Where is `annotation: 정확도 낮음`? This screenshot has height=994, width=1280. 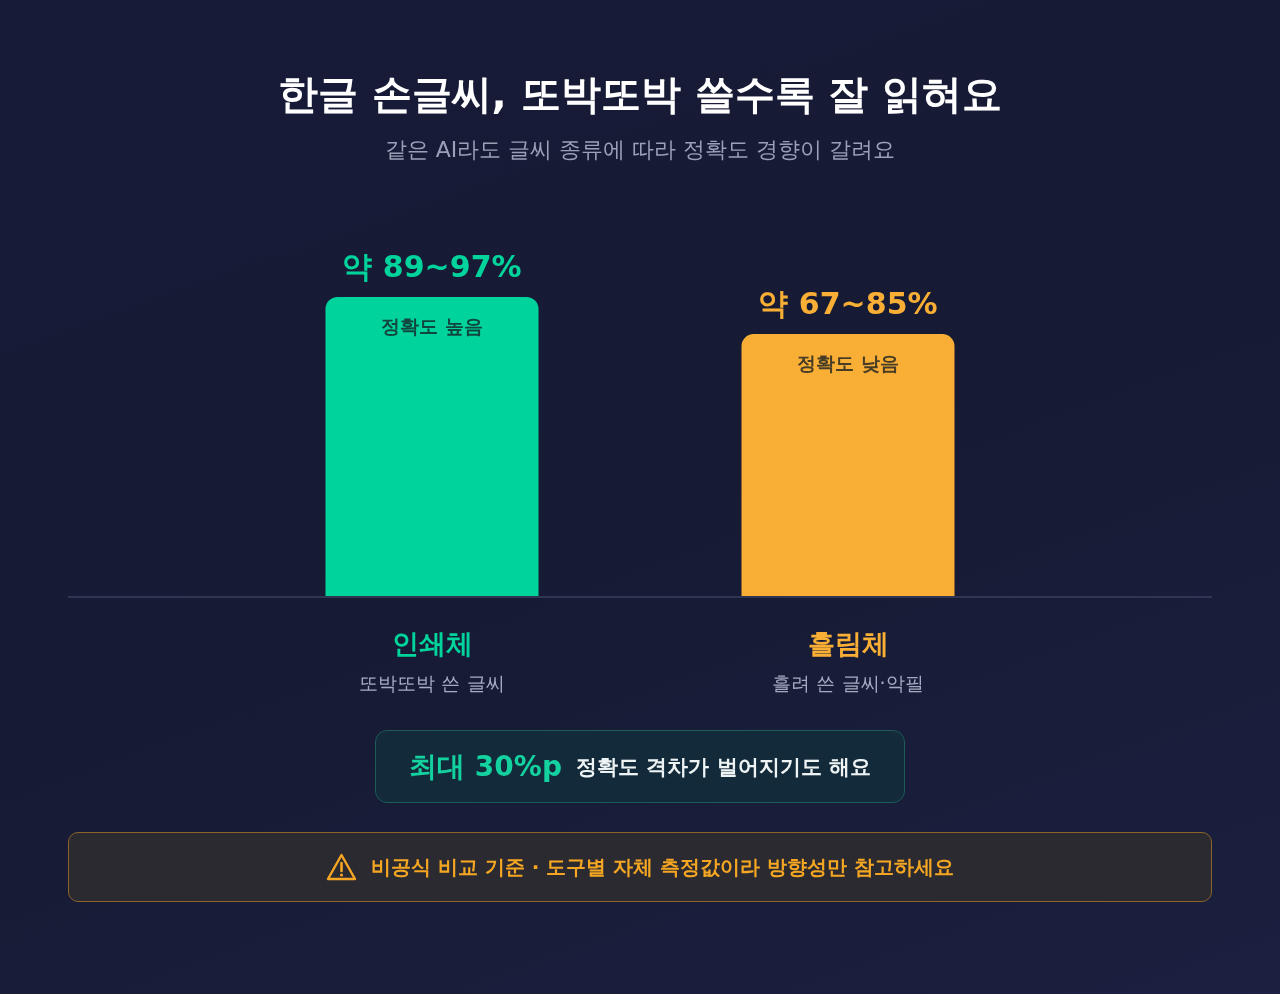
annotation: 정확도 낮음 is located at coordinates (848, 363).